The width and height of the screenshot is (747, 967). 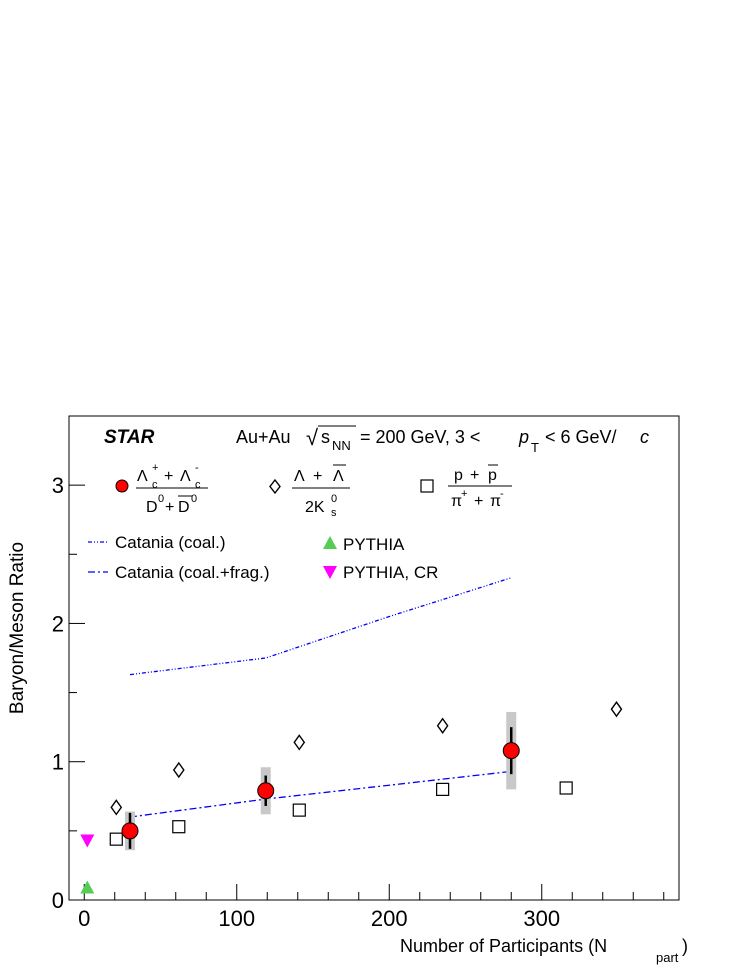 What do you see at coordinates (334, 499) in the screenshot?
I see `legend-l-den-sup: 0` at bounding box center [334, 499].